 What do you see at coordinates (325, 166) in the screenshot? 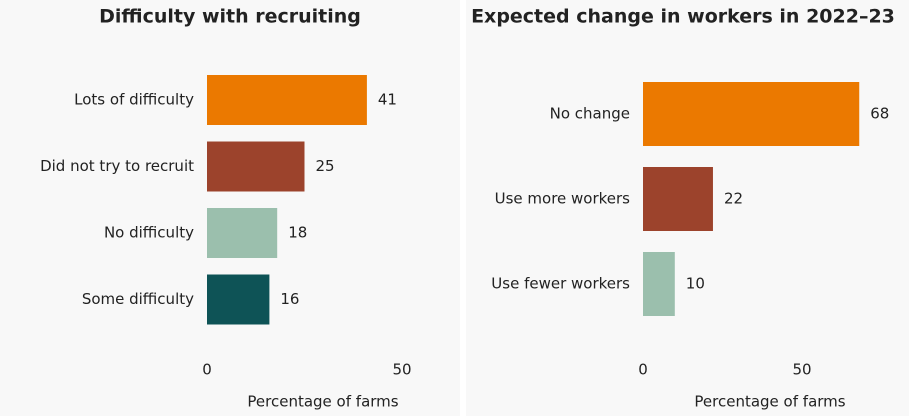
I see `data-label: 25` at bounding box center [325, 166].